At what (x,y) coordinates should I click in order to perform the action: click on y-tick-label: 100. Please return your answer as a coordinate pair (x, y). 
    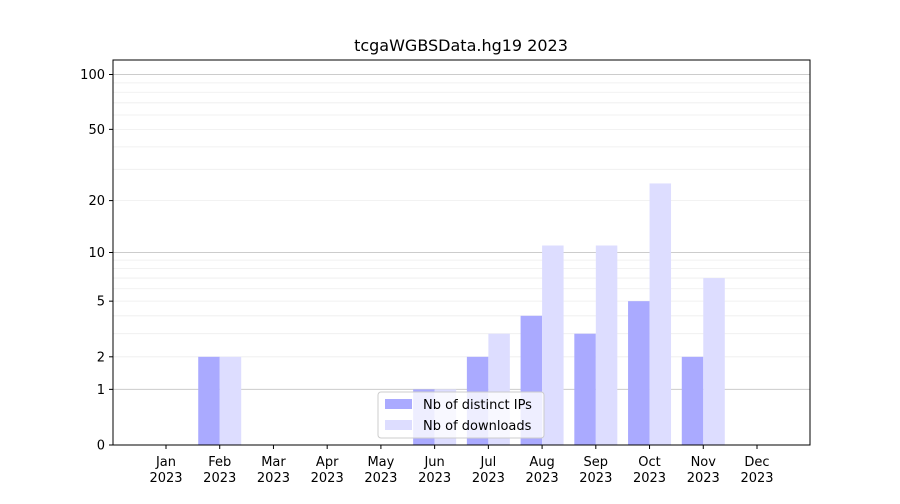
    Looking at the image, I should click on (92, 75).